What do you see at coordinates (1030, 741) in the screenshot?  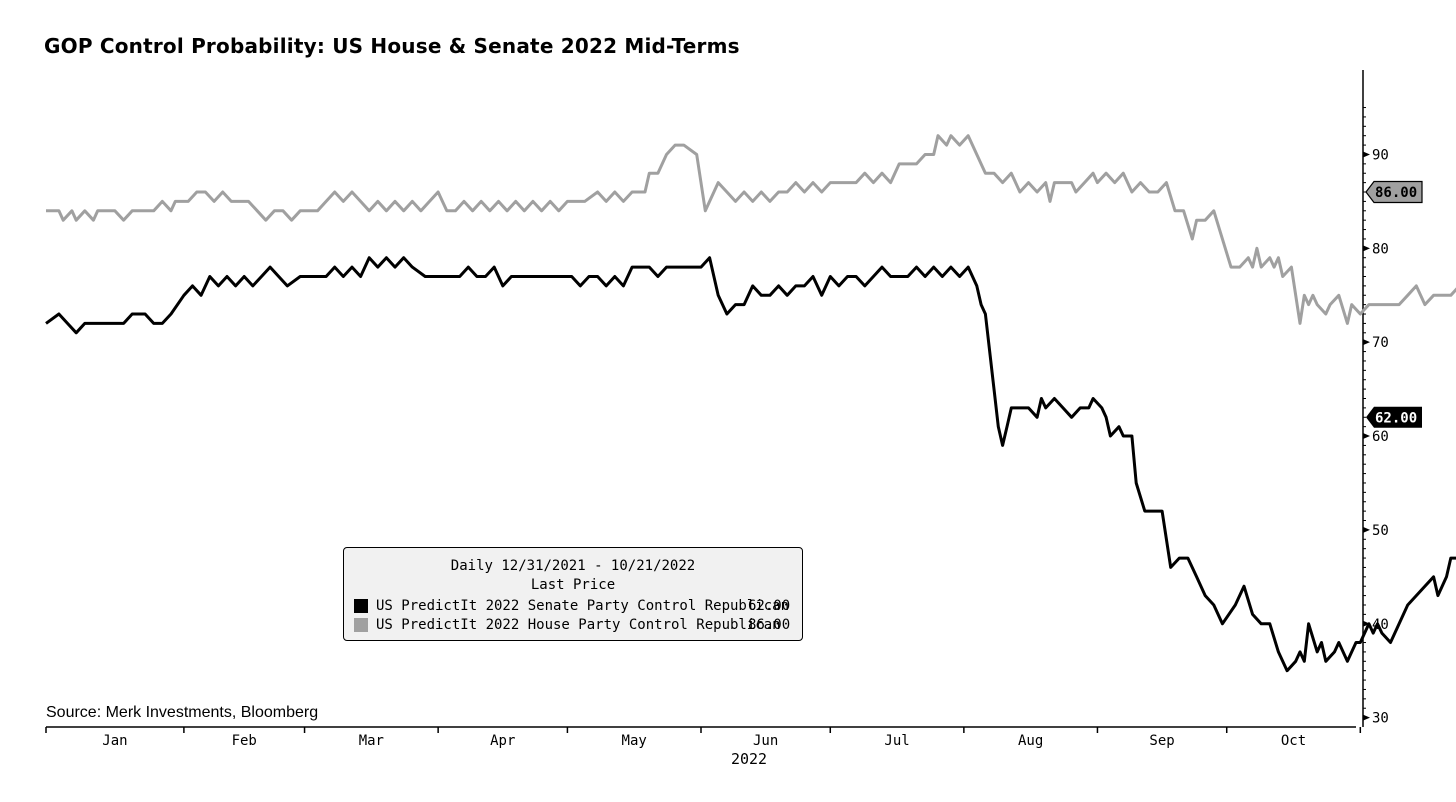 I see `x-tick-label: Aug` at bounding box center [1030, 741].